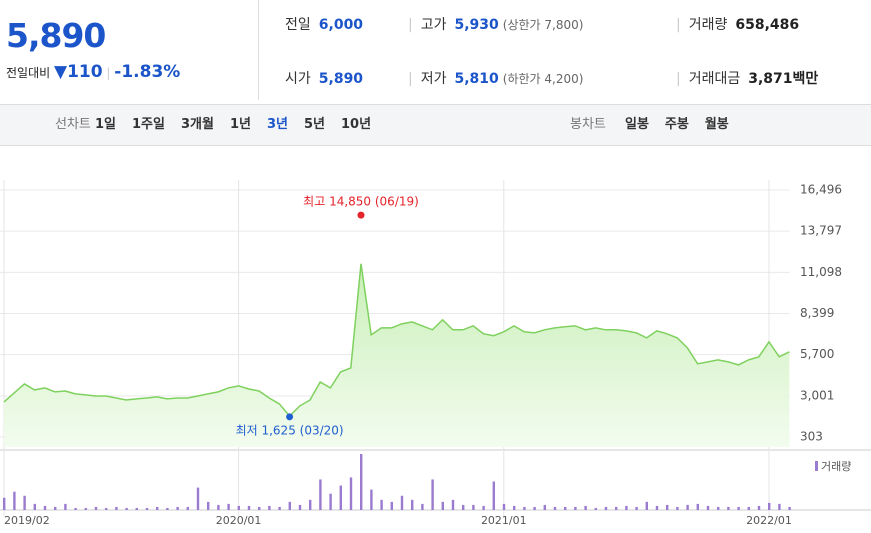 Image resolution: width=871 pixels, height=533 pixels. What do you see at coordinates (504, 520) in the screenshot?
I see `x-tick-label: 2021/01` at bounding box center [504, 520].